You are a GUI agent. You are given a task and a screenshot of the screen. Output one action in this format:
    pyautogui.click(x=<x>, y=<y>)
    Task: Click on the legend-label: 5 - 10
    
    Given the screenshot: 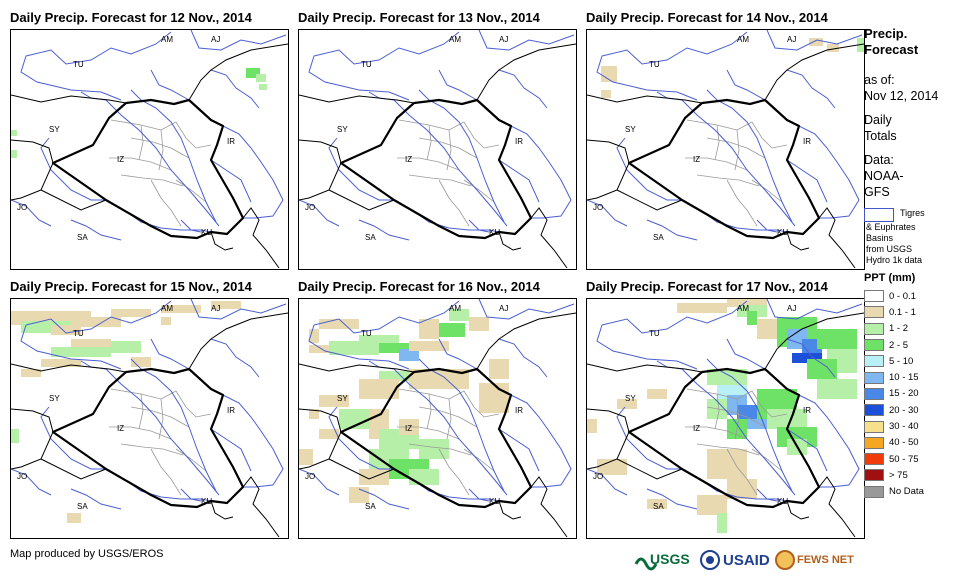 What is the action you would take?
    pyautogui.click(x=901, y=361)
    